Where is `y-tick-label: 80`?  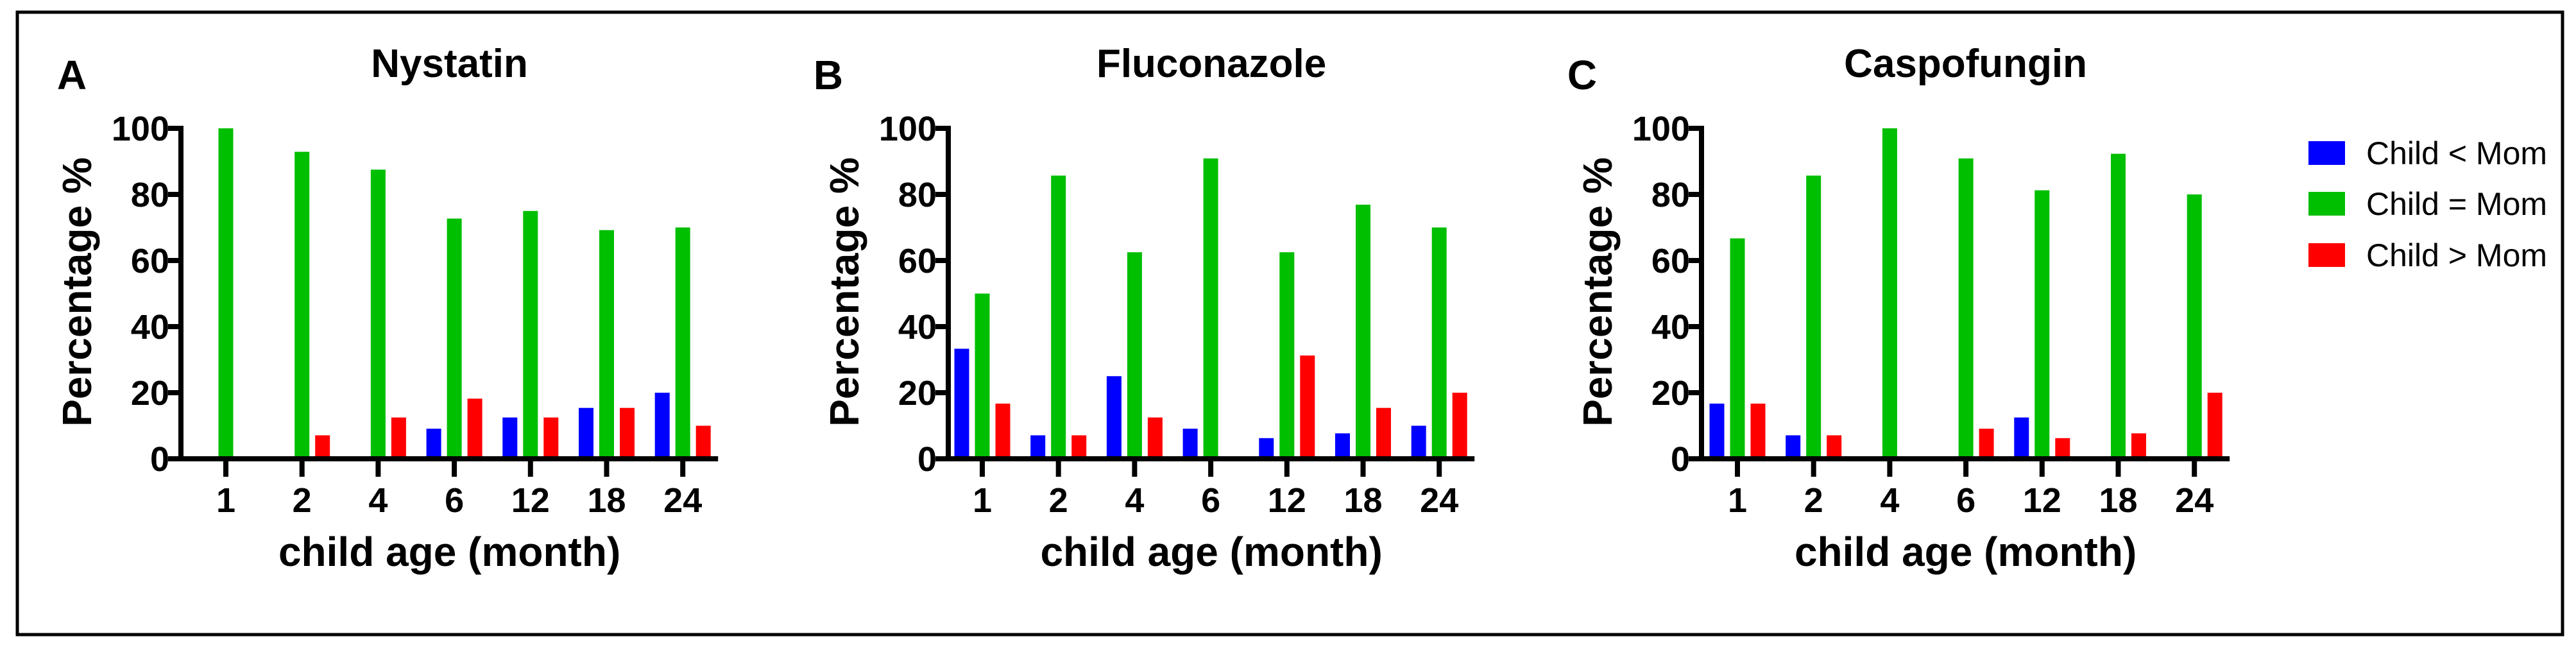
y-tick-label: 80 is located at coordinates (150, 195).